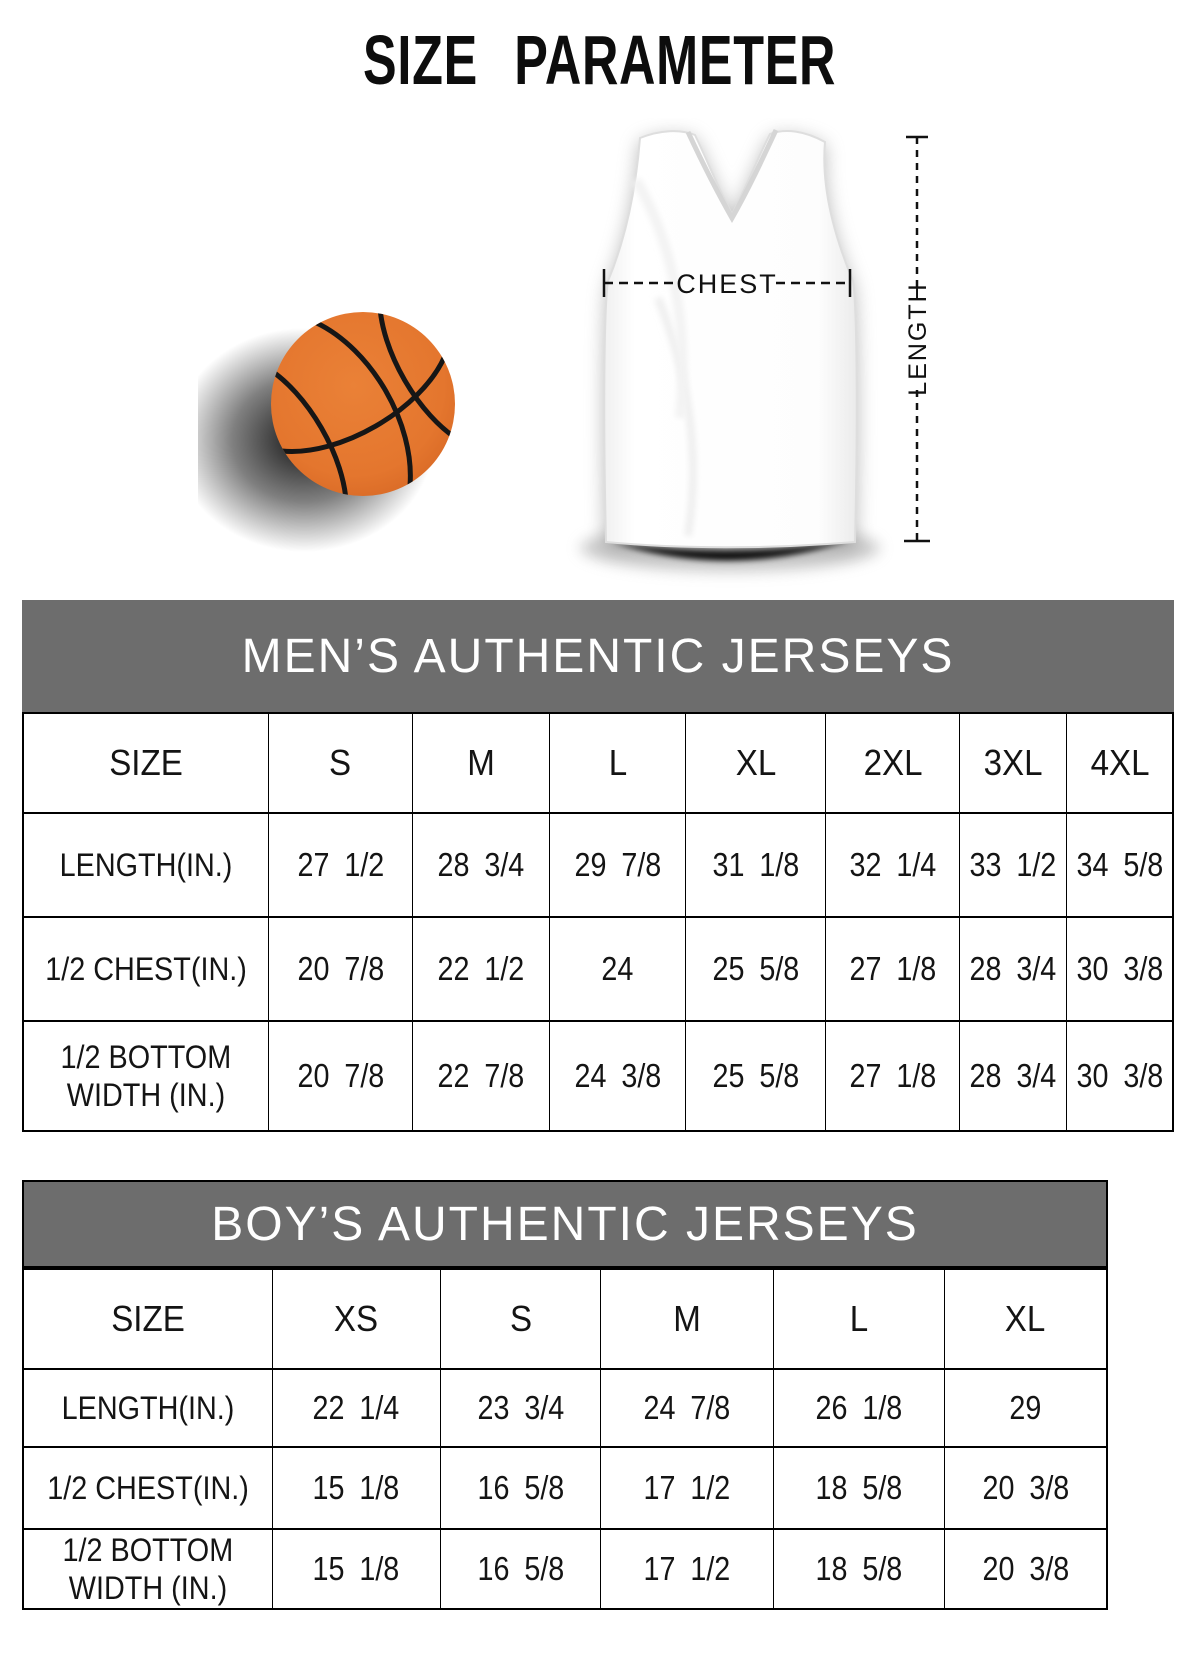  I want to click on measurement-value: 20 3/8, so click(1025, 1568).